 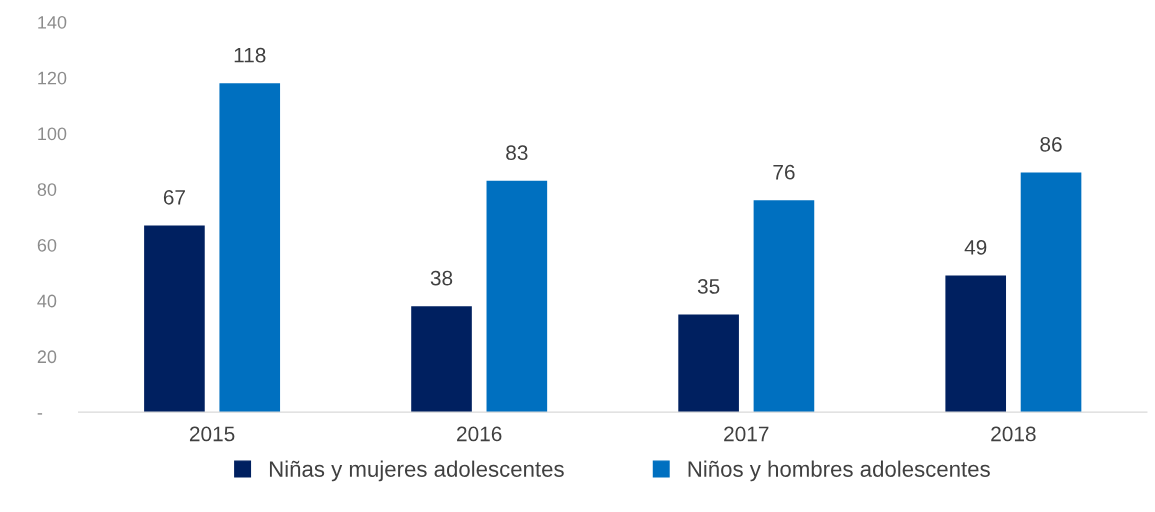 I want to click on data-label: 118, so click(x=250, y=55).